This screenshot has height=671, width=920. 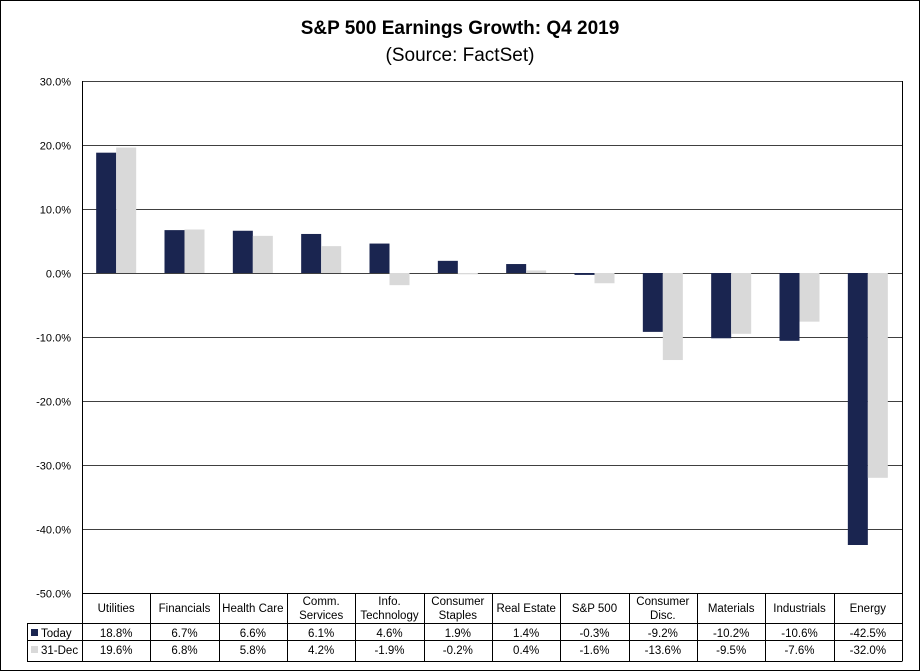 I want to click on data-label: -9.5%, so click(x=731, y=651).